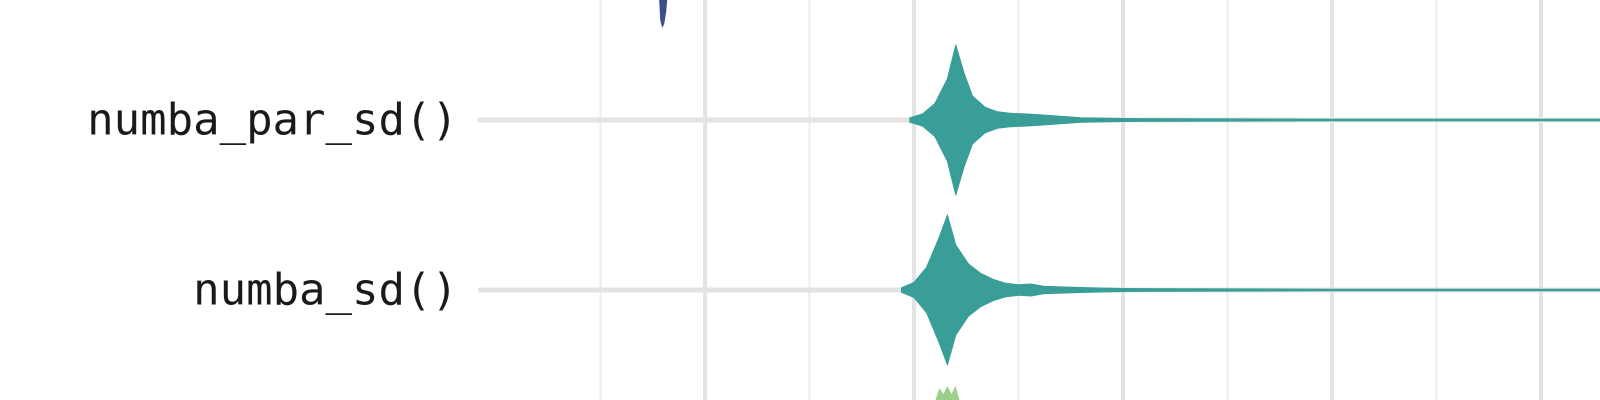  What do you see at coordinates (272, 120) in the screenshot?
I see `y-tick-label: numba_par_sd()` at bounding box center [272, 120].